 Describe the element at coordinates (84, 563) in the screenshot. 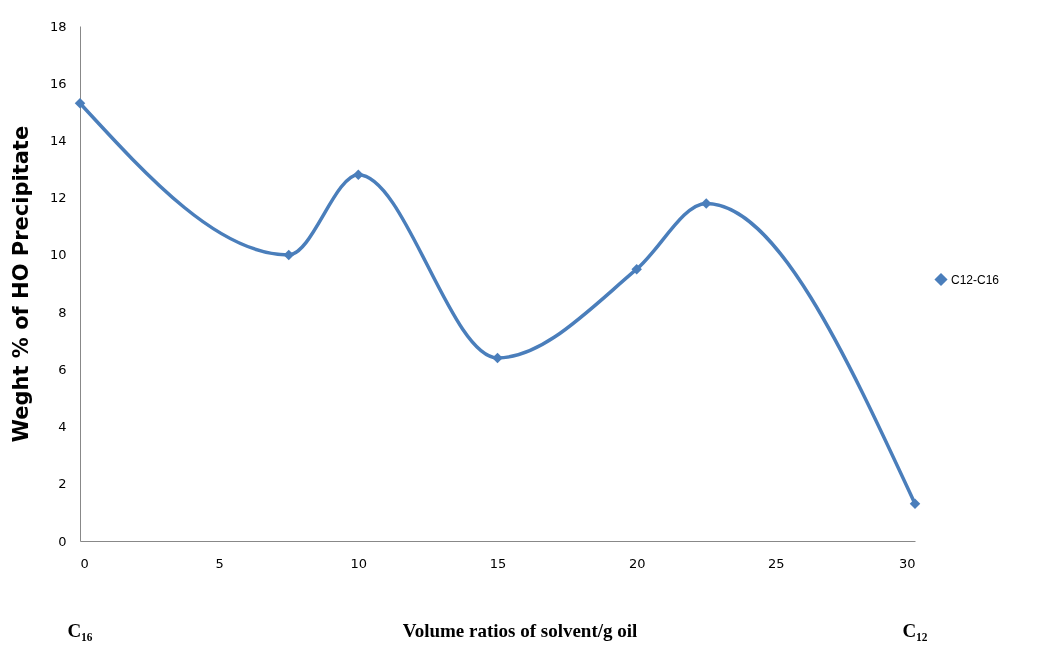

I see `x-tick-label: 0` at that location.